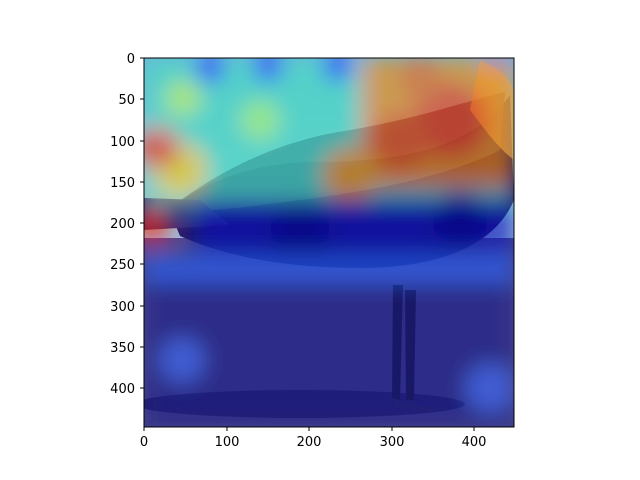 This screenshot has width=640, height=480. What do you see at coordinates (392, 442) in the screenshot?
I see `x-tick-label: 300` at bounding box center [392, 442].